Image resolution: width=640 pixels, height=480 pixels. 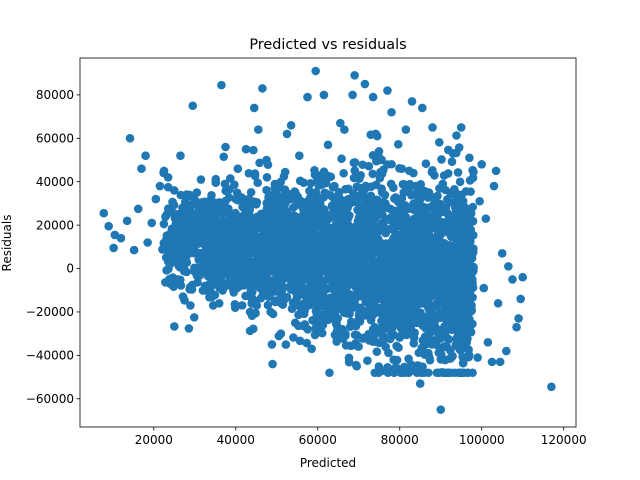 What do you see at coordinates (55, 182) in the screenshot?
I see `y-tick-label: 40000` at bounding box center [55, 182].